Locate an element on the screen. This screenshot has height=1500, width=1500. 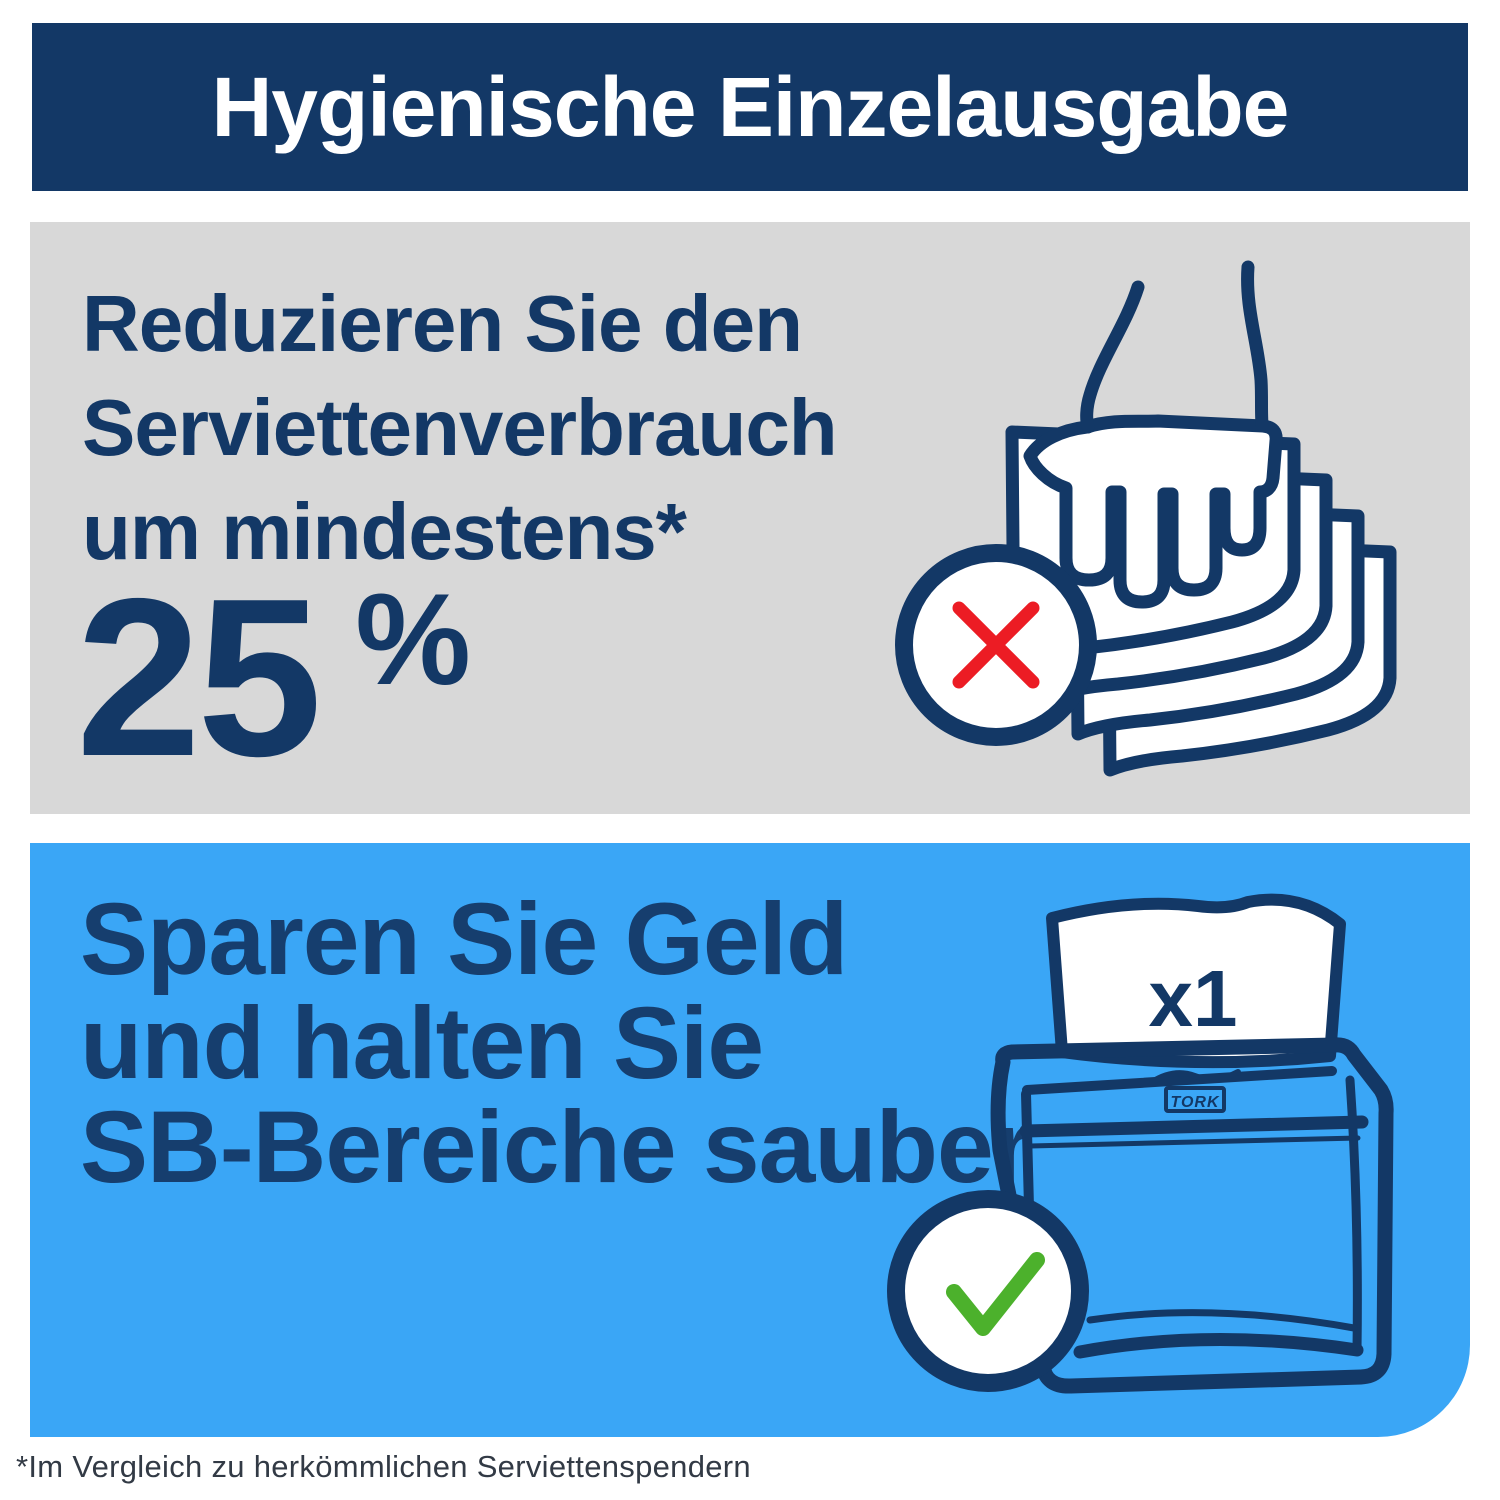
dispenser-inner-top-edge is located at coordinates (1179, 1080).